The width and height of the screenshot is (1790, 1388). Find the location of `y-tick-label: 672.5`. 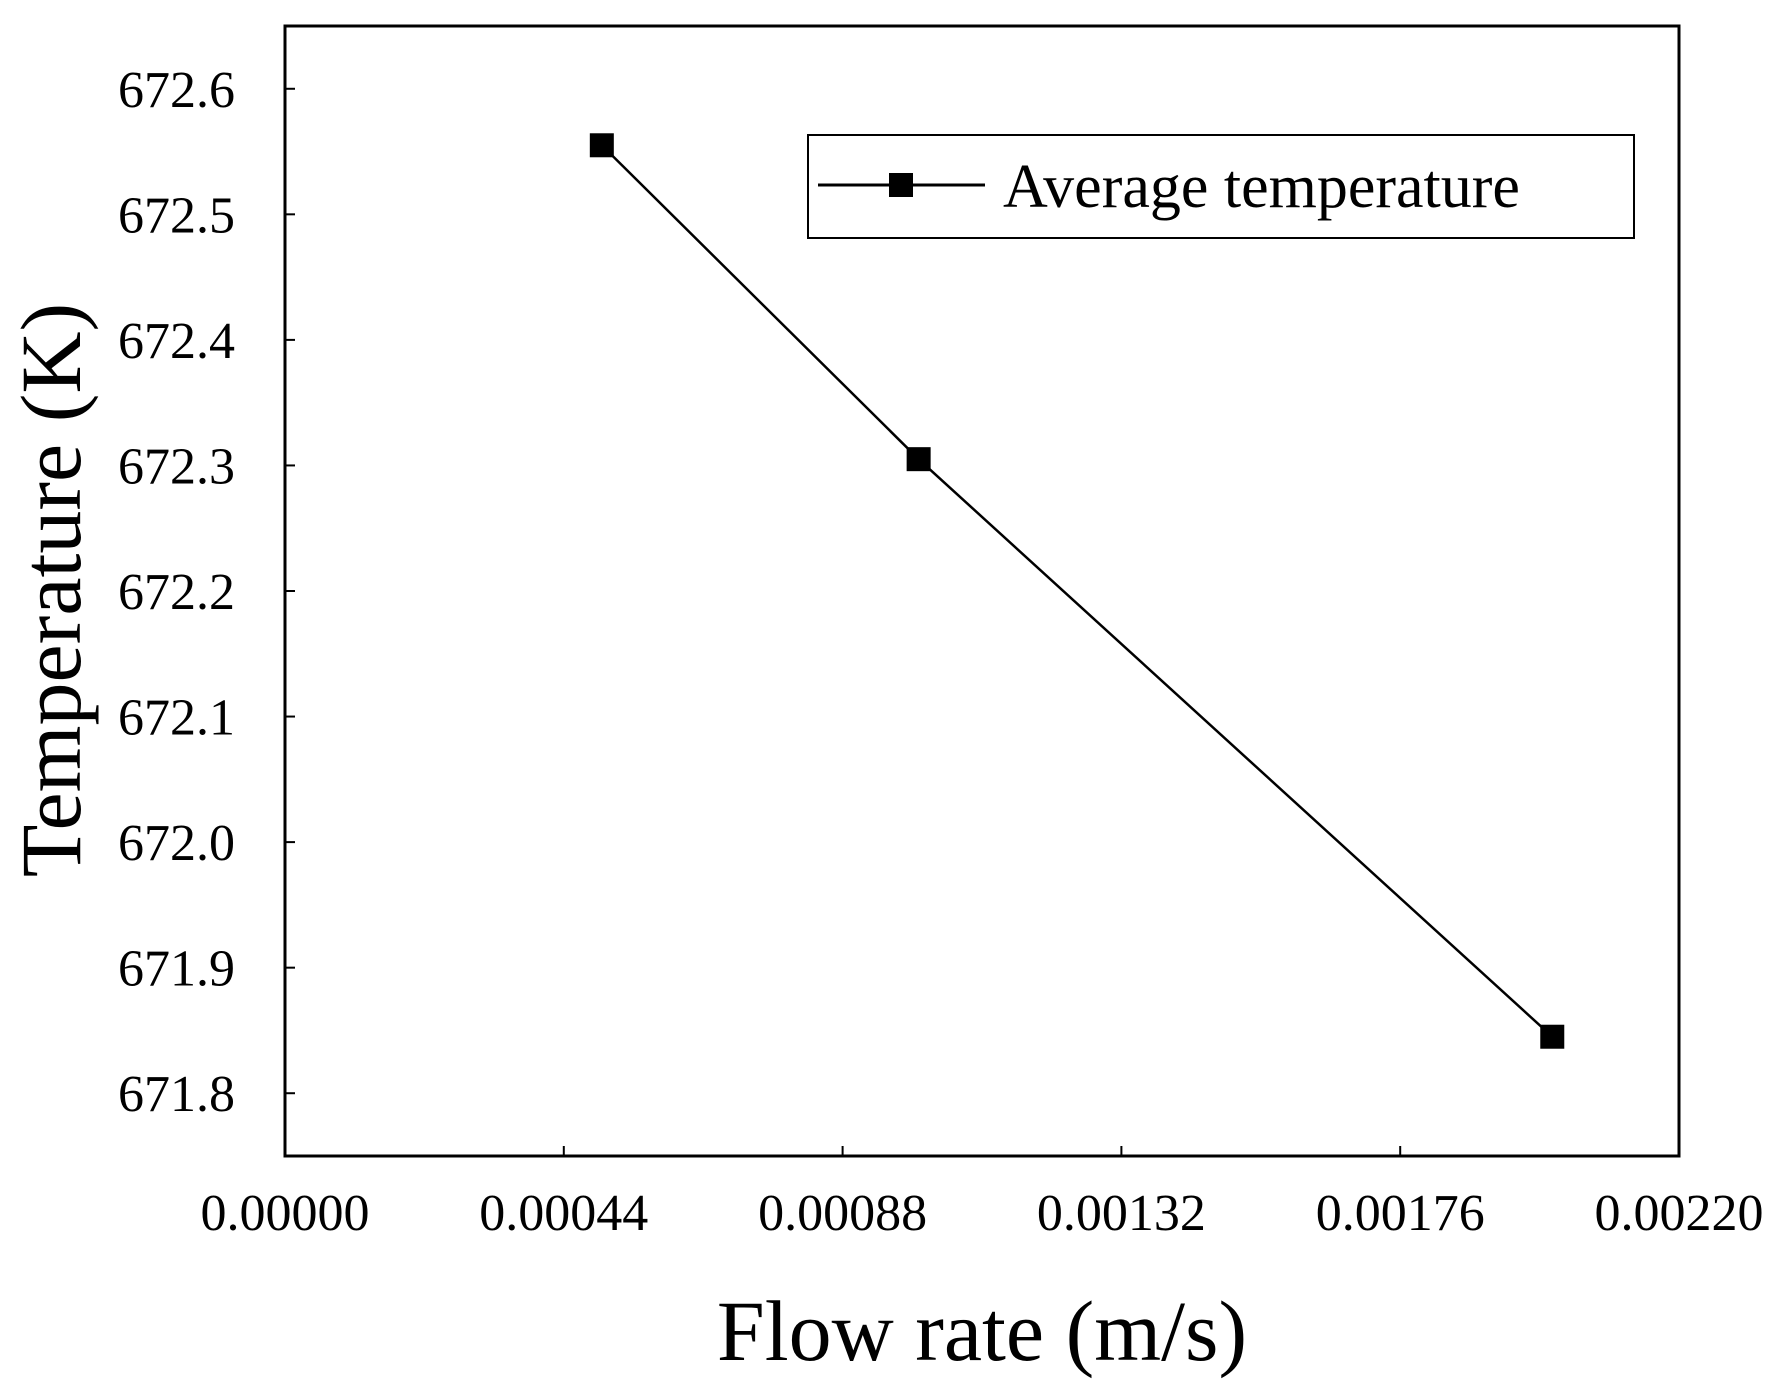

y-tick-label: 672.5 is located at coordinates (176, 215).